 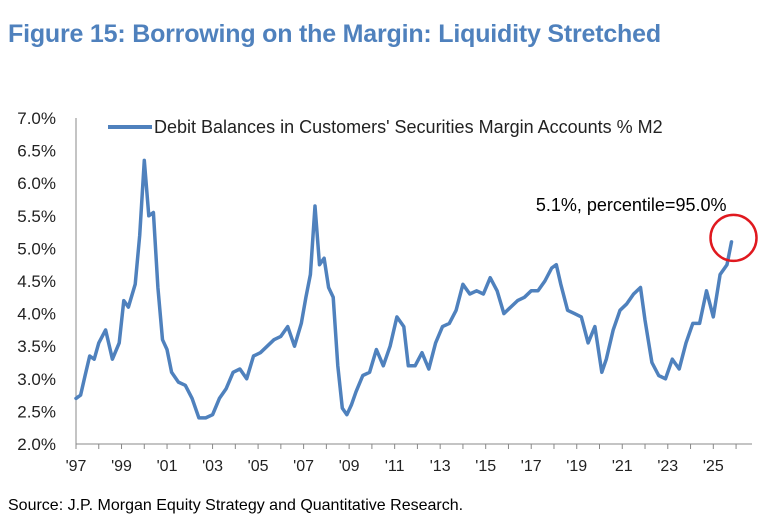 What do you see at coordinates (121, 466) in the screenshot?
I see `x-tick-label: '99` at bounding box center [121, 466].